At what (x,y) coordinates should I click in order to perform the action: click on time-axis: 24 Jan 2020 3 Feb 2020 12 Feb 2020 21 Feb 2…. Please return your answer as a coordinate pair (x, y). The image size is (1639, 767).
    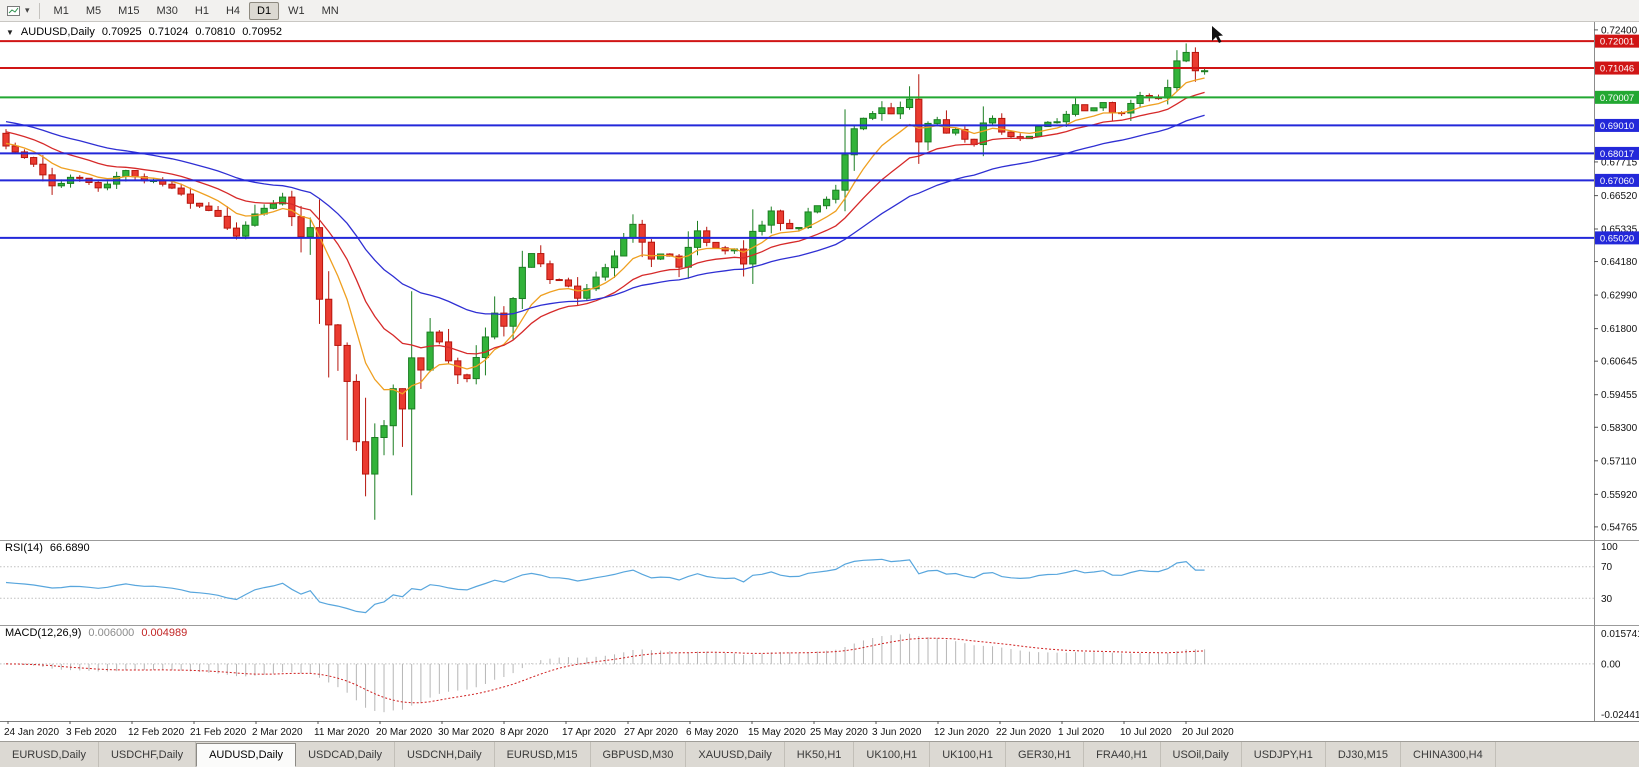
    Looking at the image, I should click on (819, 731).